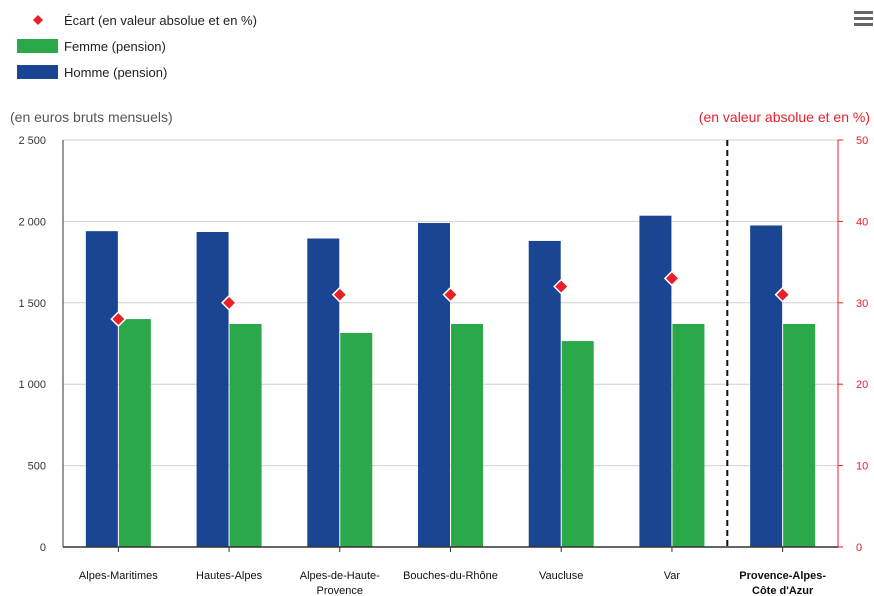 This screenshot has width=874, height=596. I want to click on y-right-tick-label: 10, so click(862, 467).